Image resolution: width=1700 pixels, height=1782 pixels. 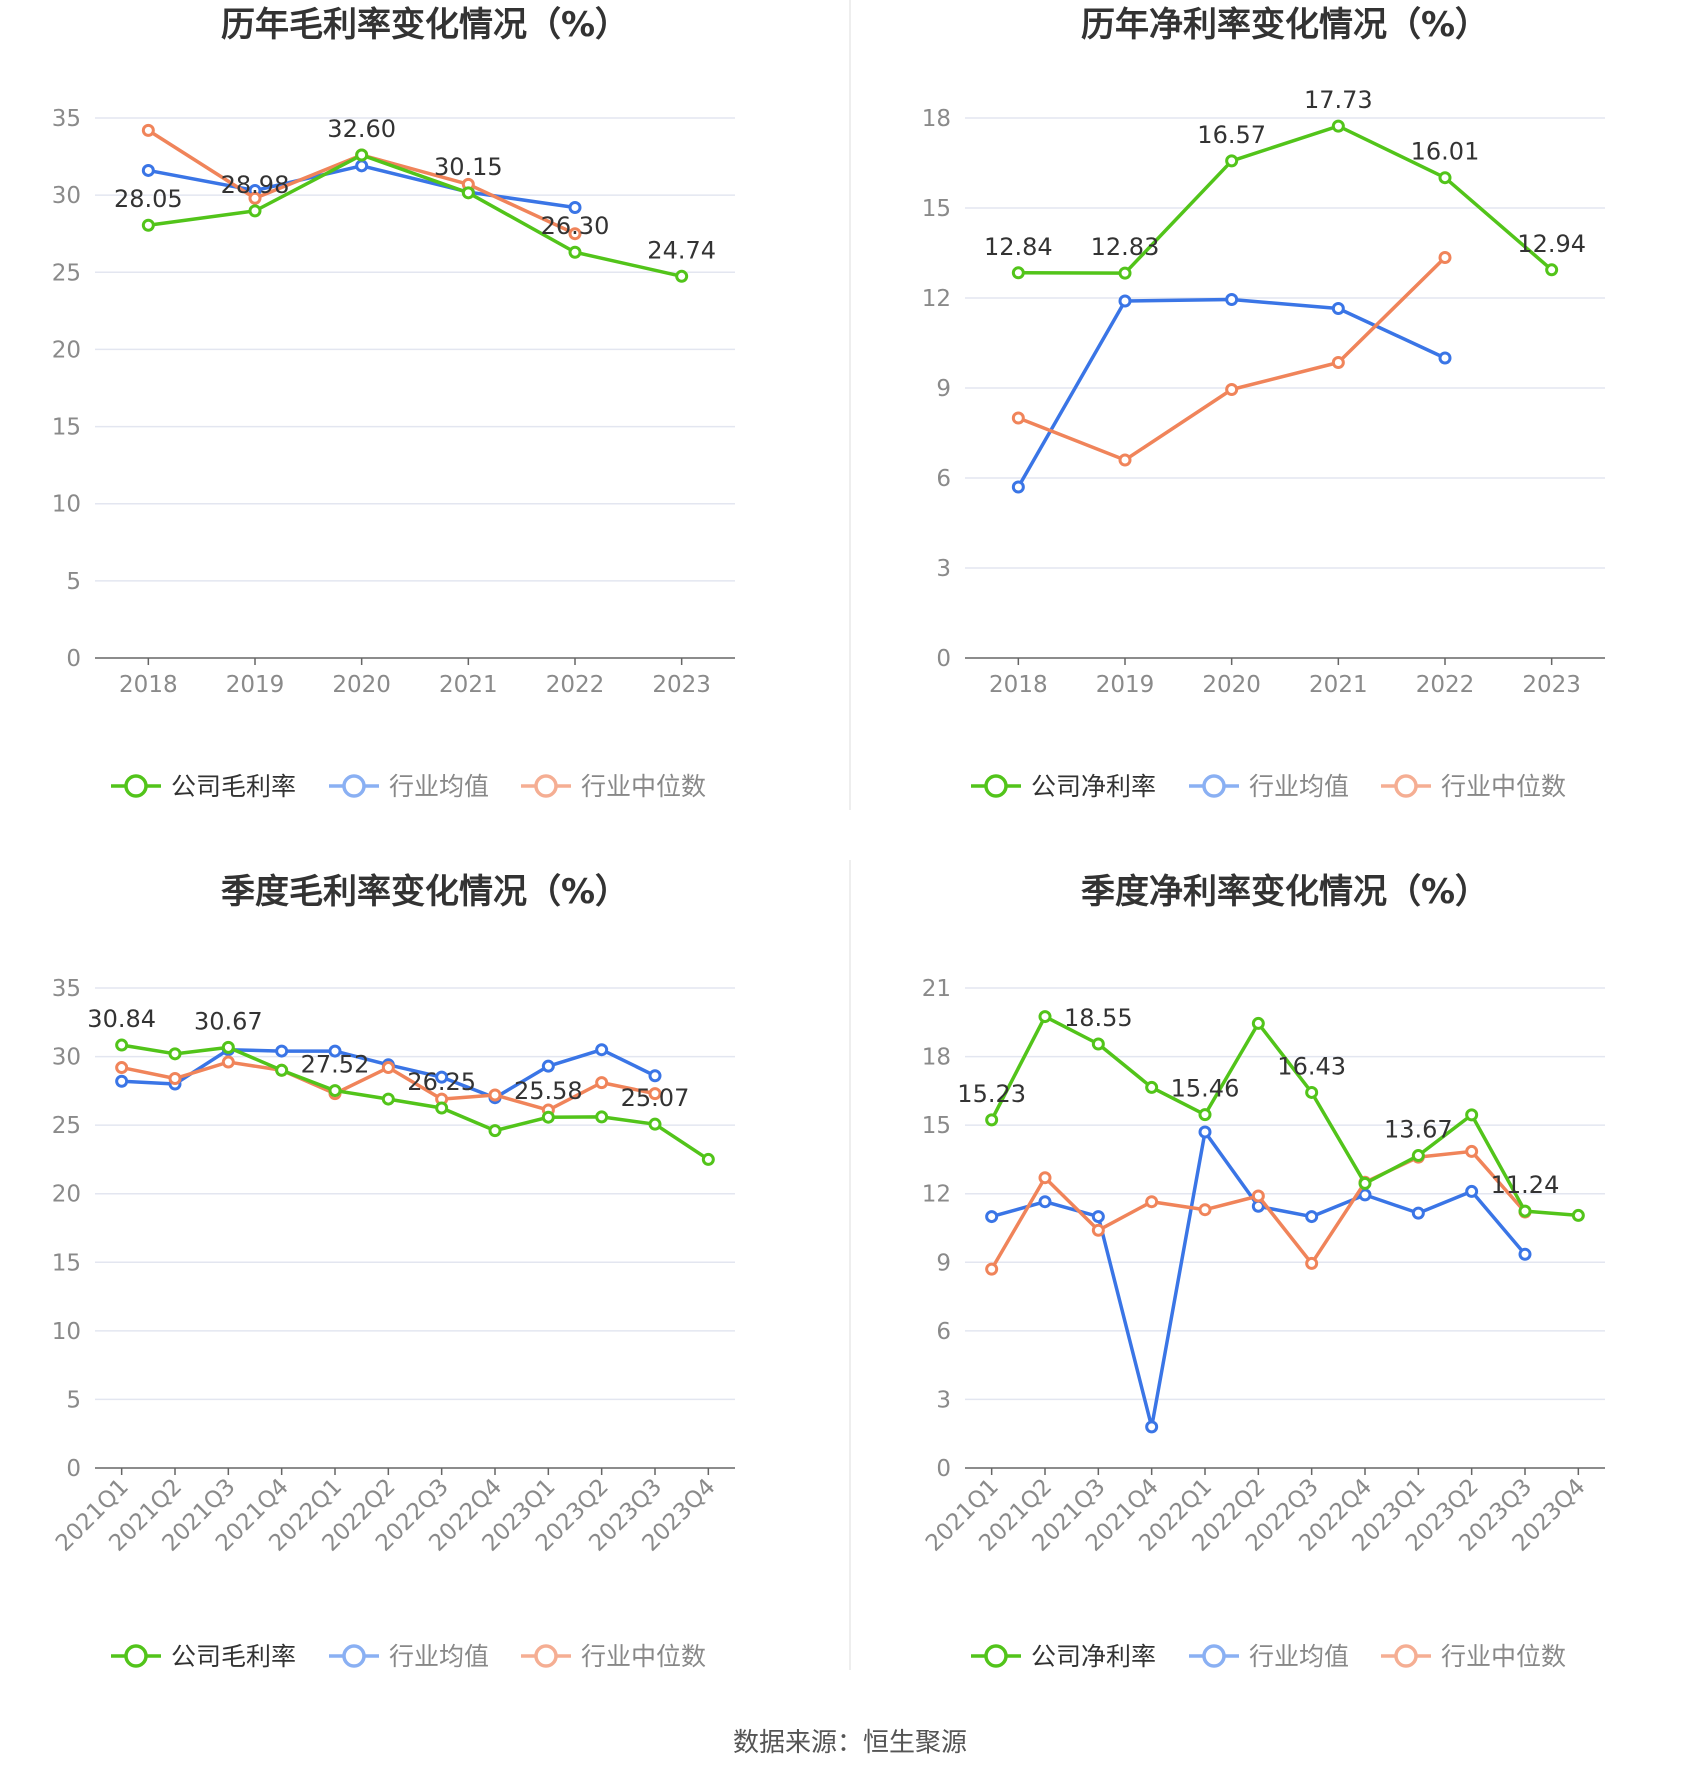 I want to click on legend-label: 公司毛利率, so click(x=233, y=1656).